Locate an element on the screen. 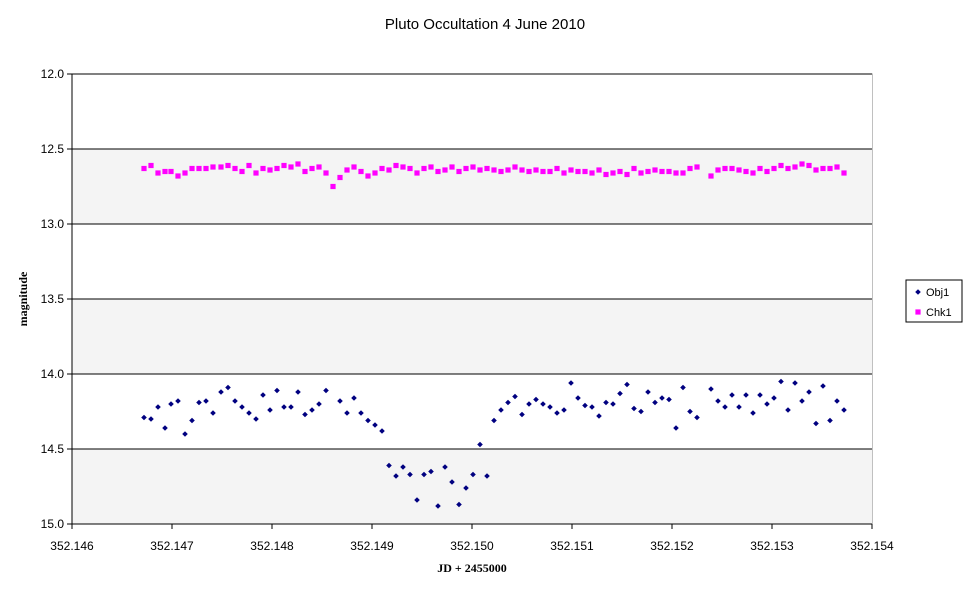 This screenshot has height=591, width=967. legend-label-chk1: Chk1 is located at coordinates (939, 313).